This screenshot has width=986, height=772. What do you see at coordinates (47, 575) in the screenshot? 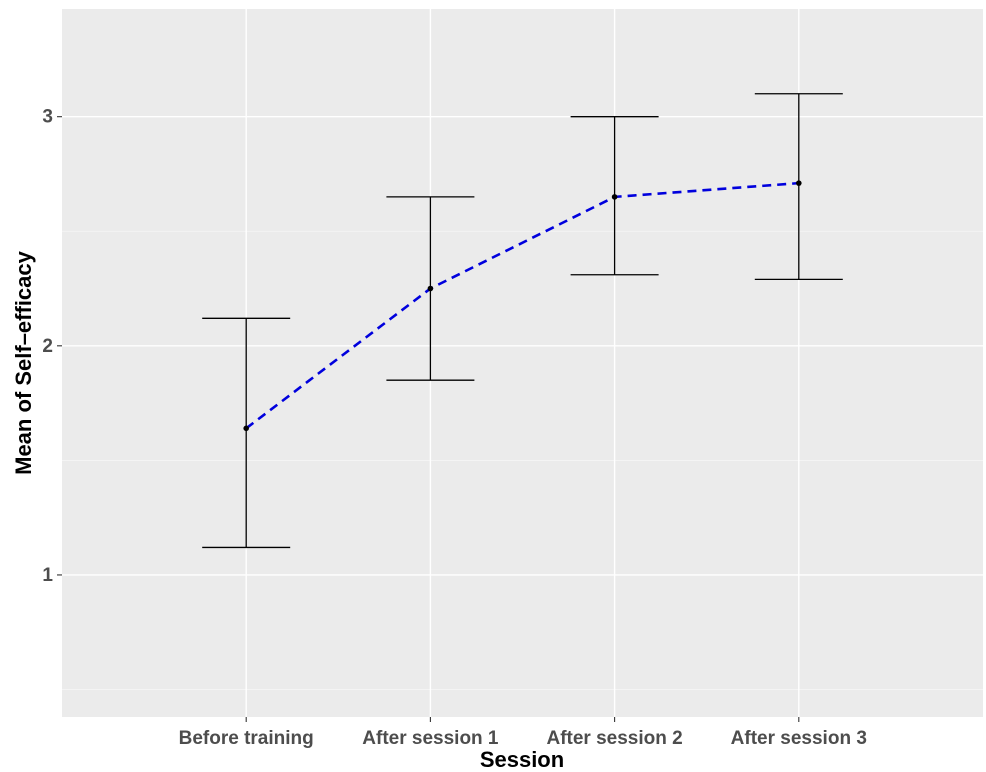
I see `y-tick-label: 1` at bounding box center [47, 575].